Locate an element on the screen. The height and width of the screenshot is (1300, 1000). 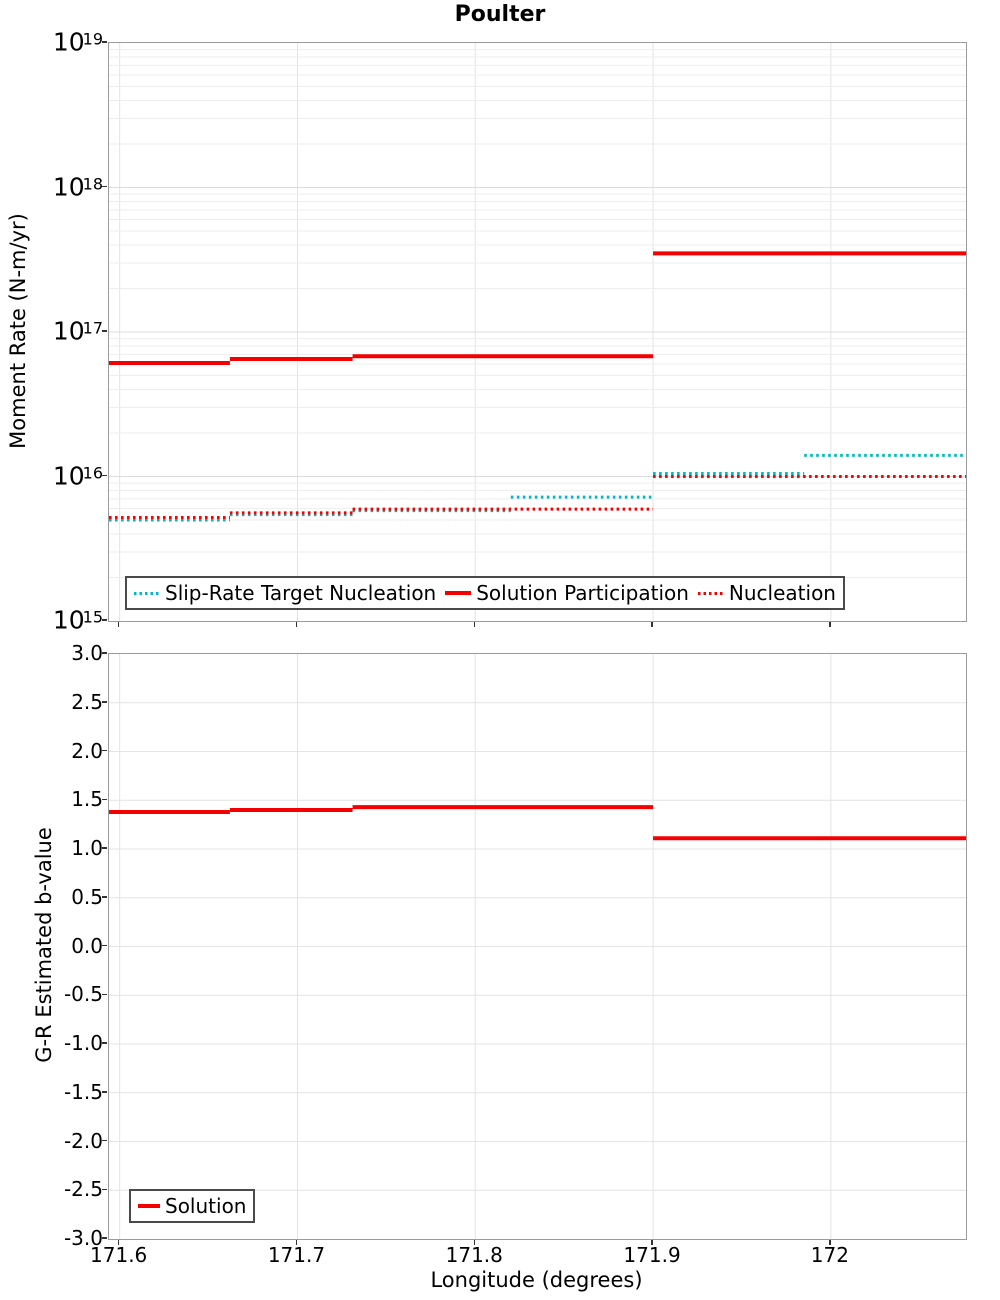
legend-b-value: Solution is located at coordinates (192, 1206).